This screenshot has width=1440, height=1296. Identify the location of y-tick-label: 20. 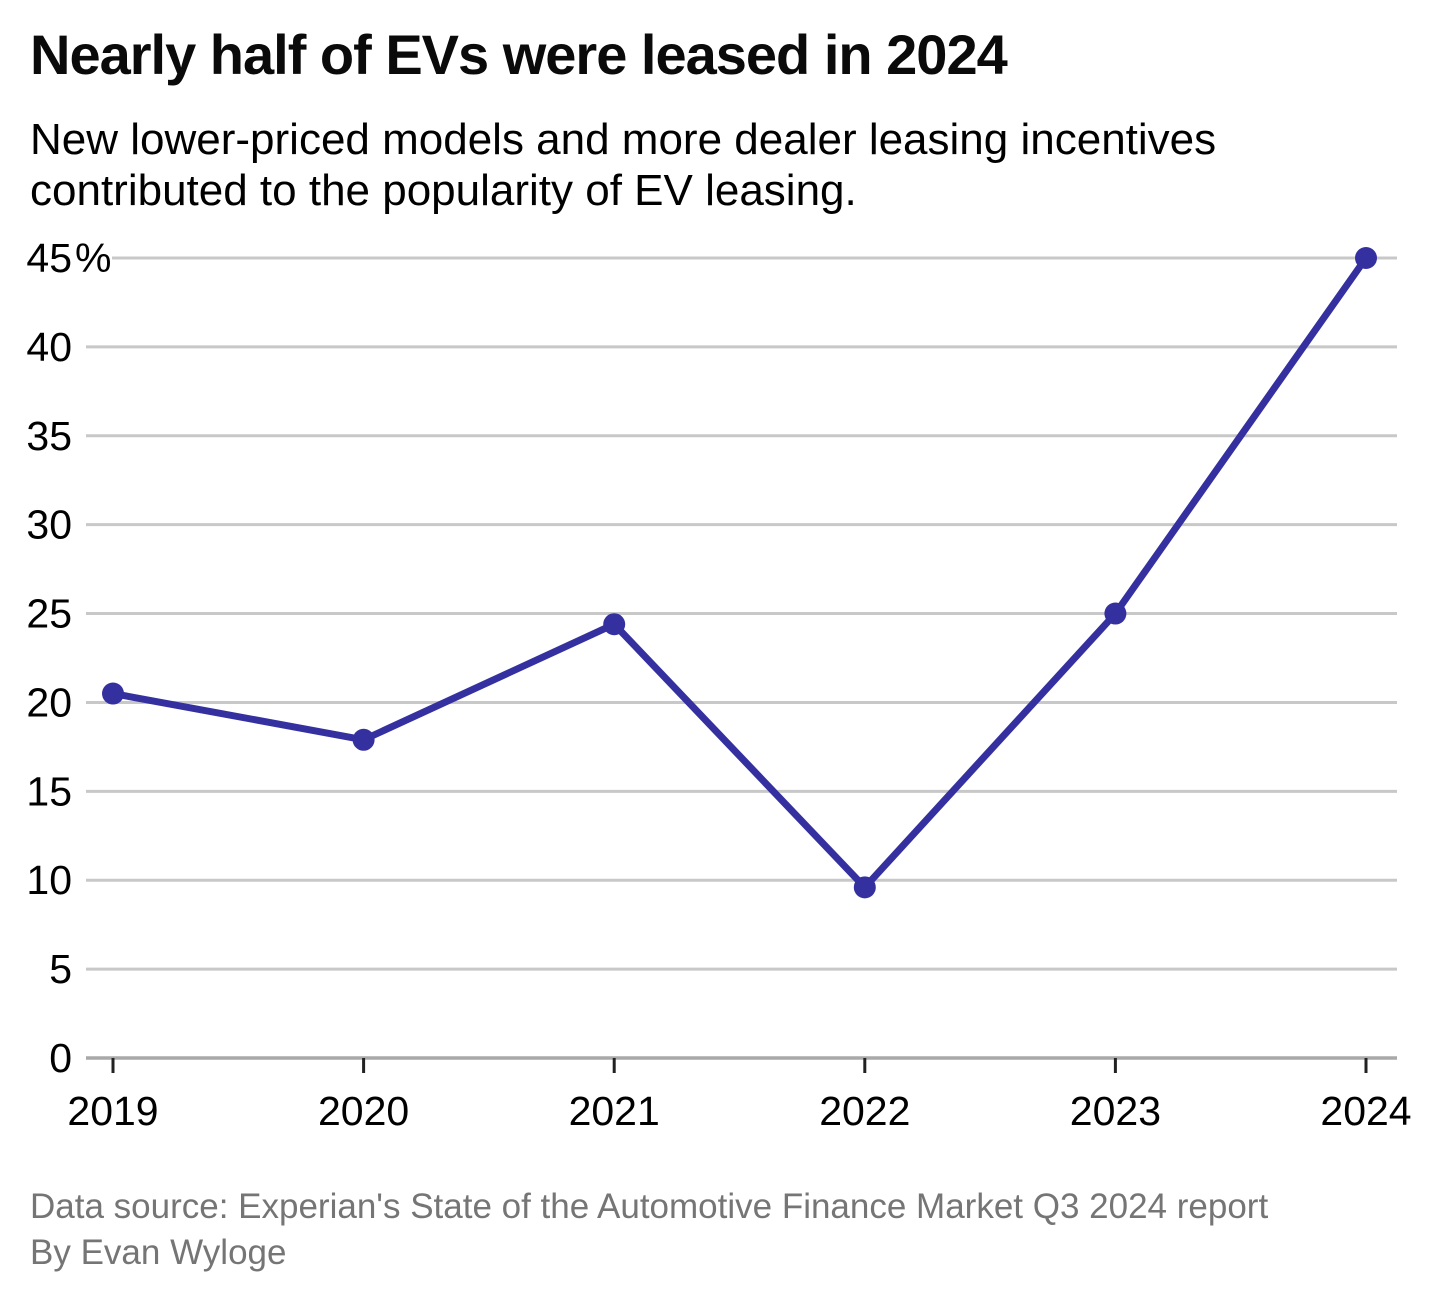
(49, 702).